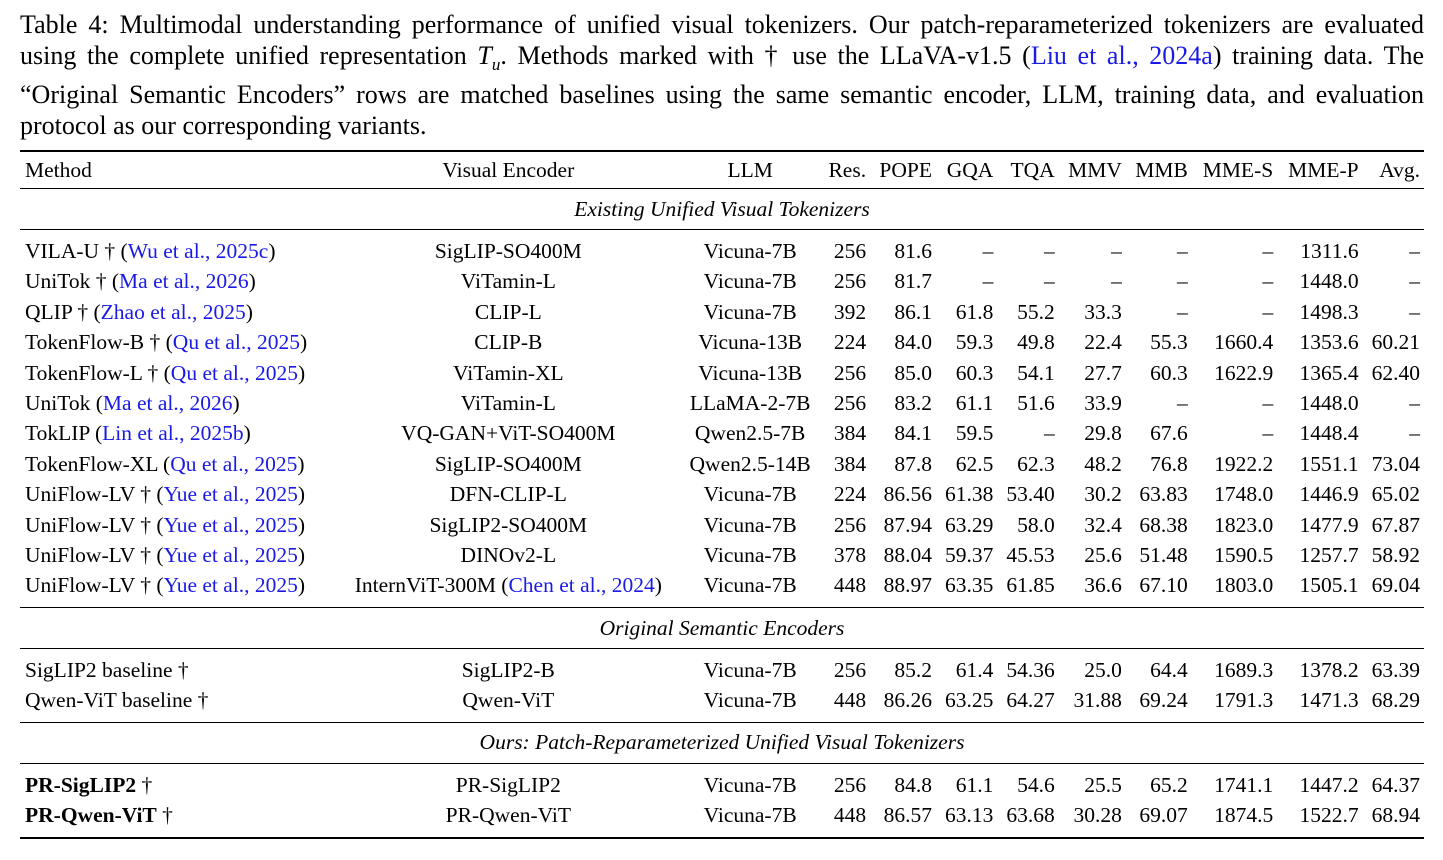 Image resolution: width=1443 pixels, height=860 pixels. I want to click on header-mmv: MMV, so click(1092, 169).